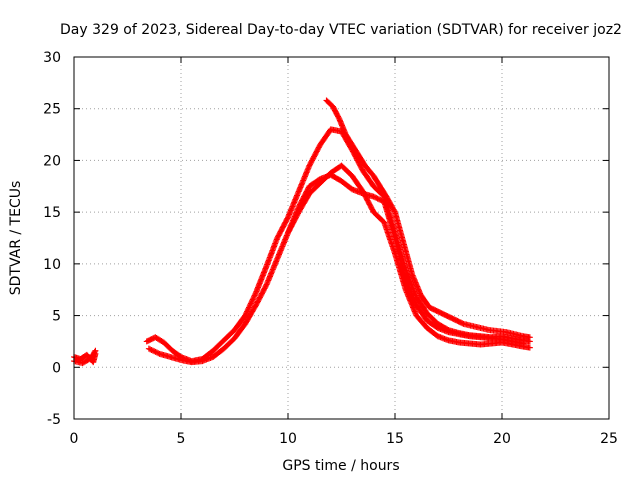 Image resolution: width=640 pixels, height=480 pixels. I want to click on x-axis-label: GPS time / hours, so click(340, 466).